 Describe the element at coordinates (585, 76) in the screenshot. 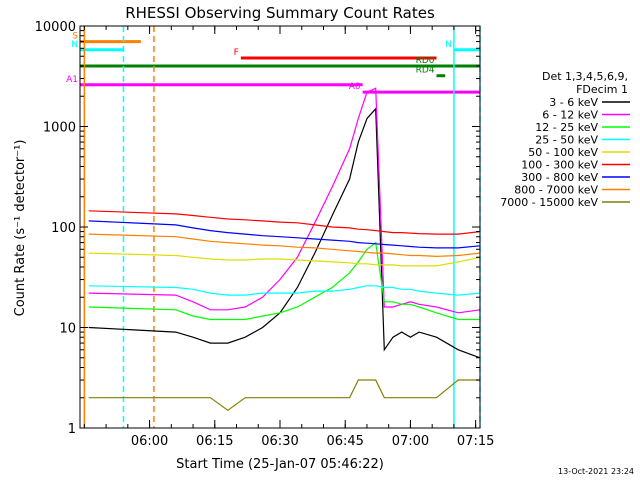

I see `legend-header: Det 1,3,4,5,6,9,` at that location.